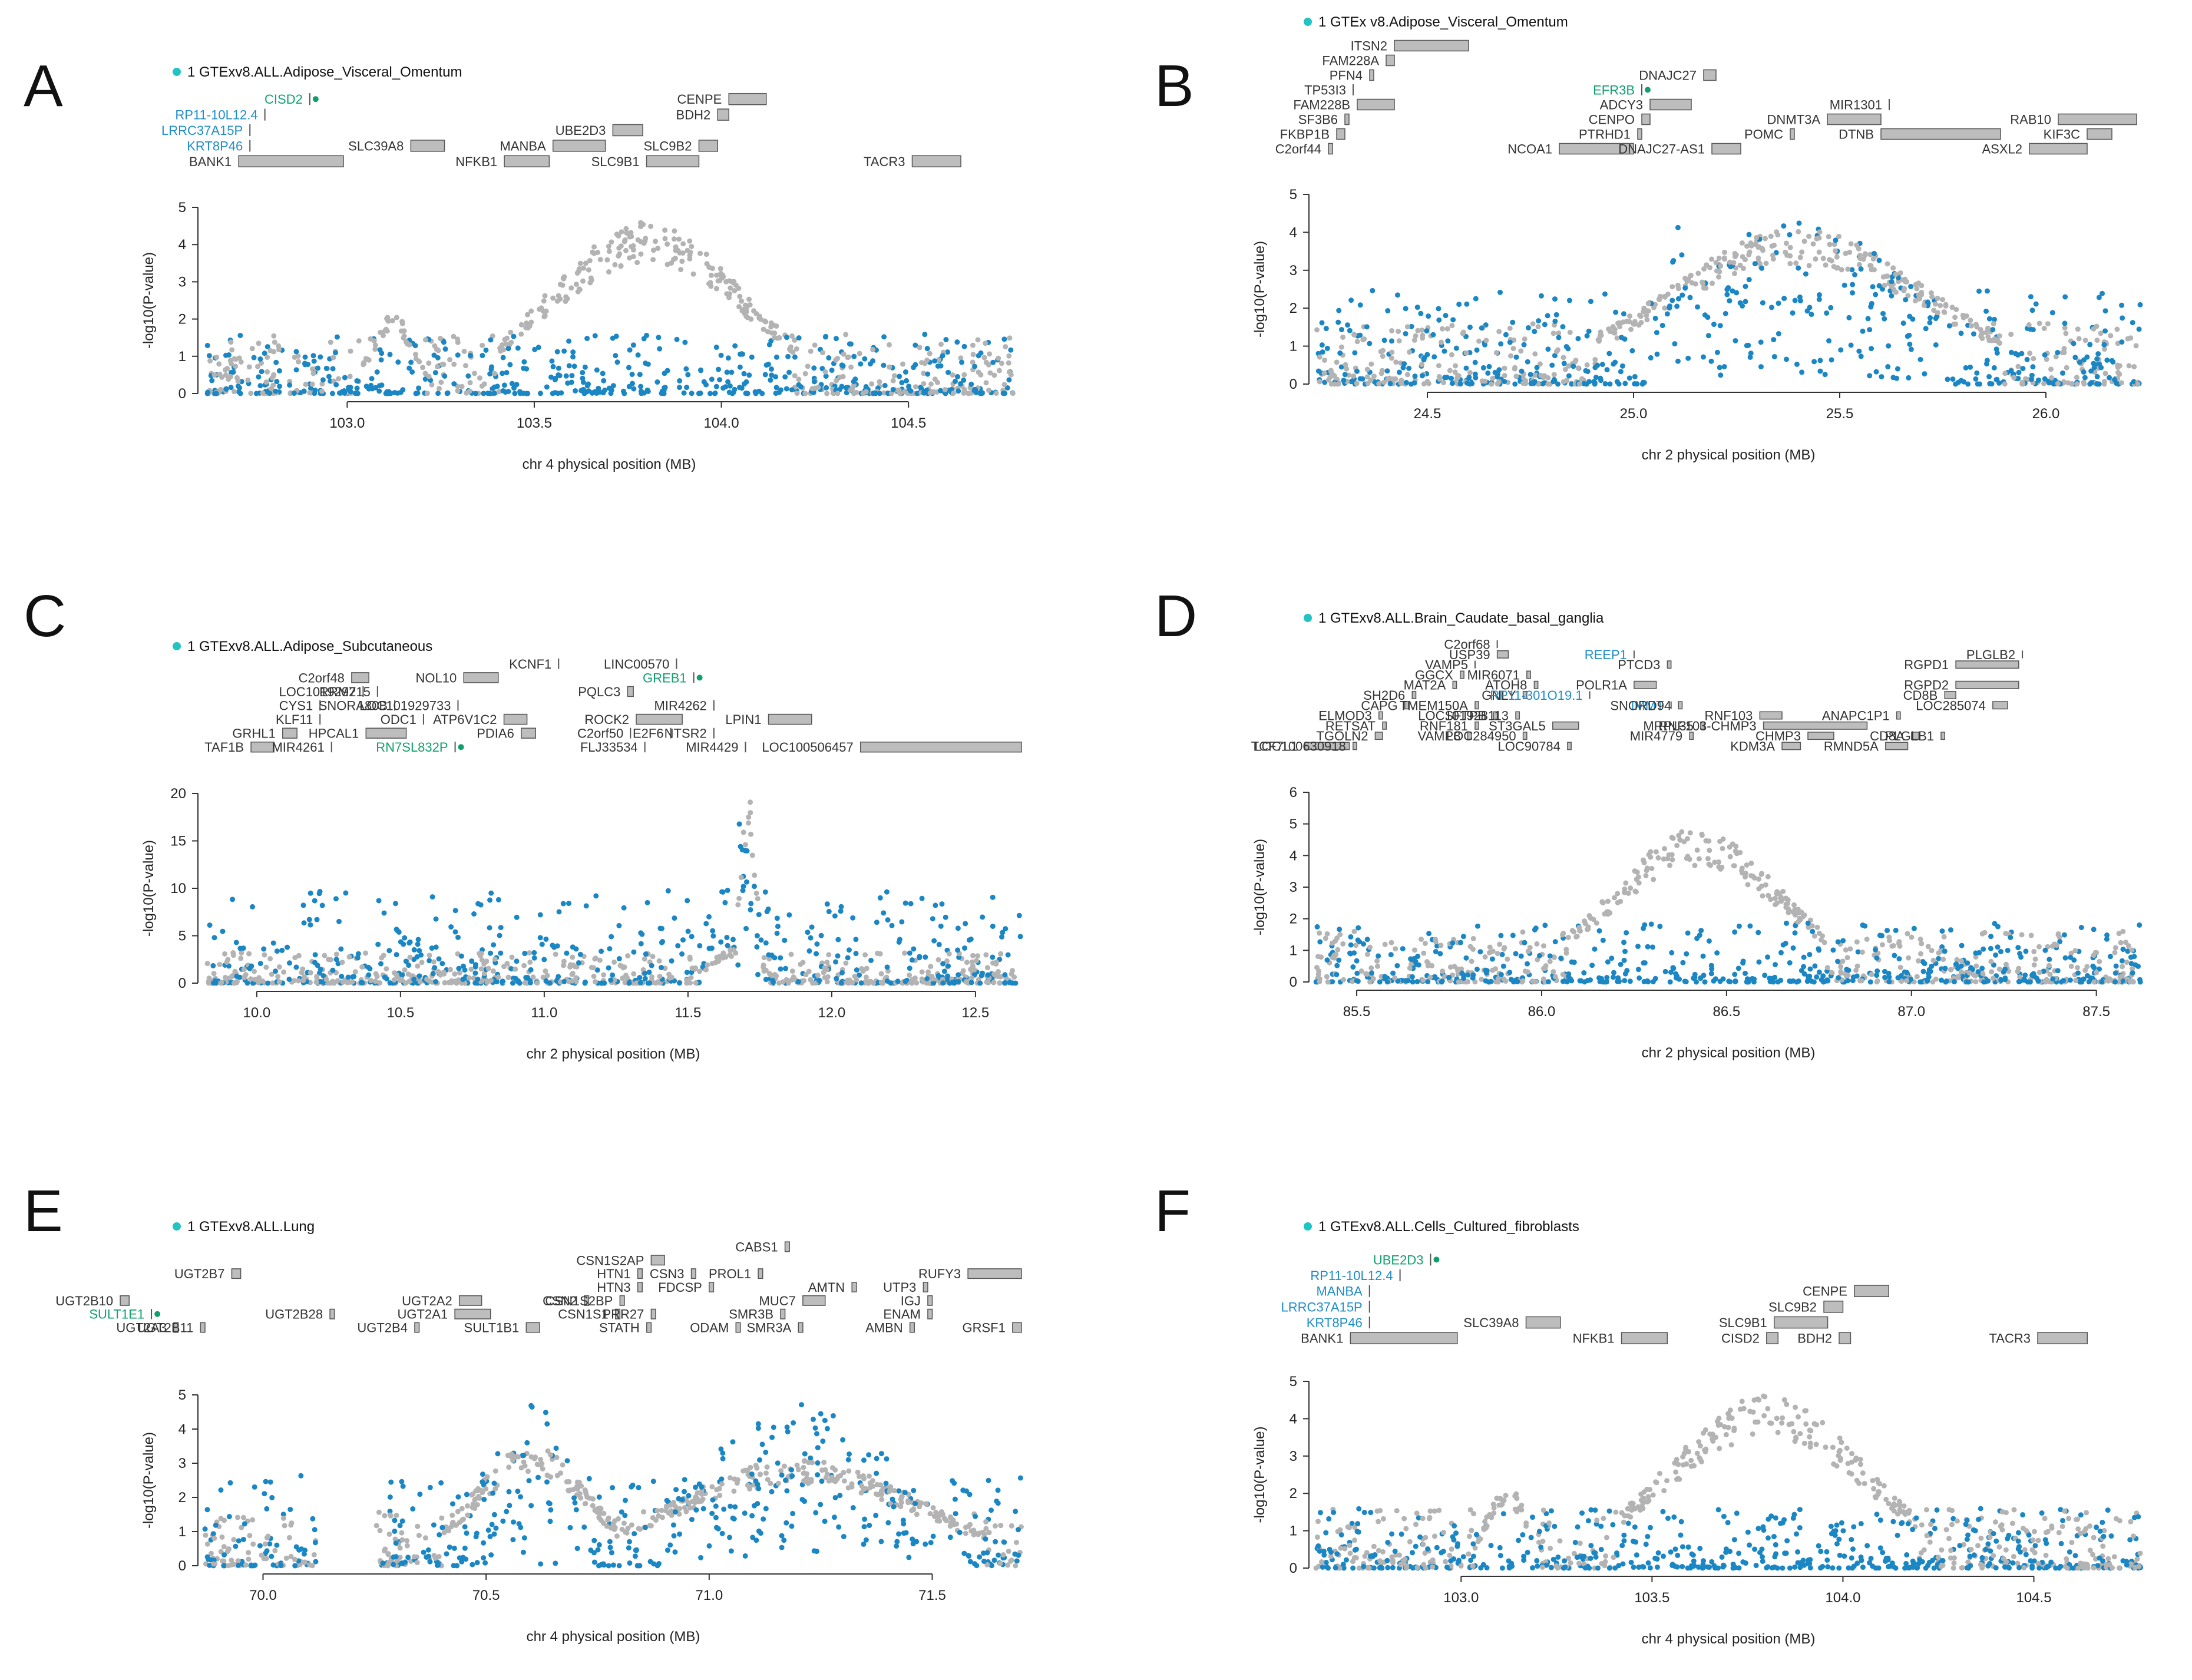 The height and width of the screenshot is (1680, 2192). What do you see at coordinates (581, 130) in the screenshot?
I see `gene-label: UBE2D3` at bounding box center [581, 130].